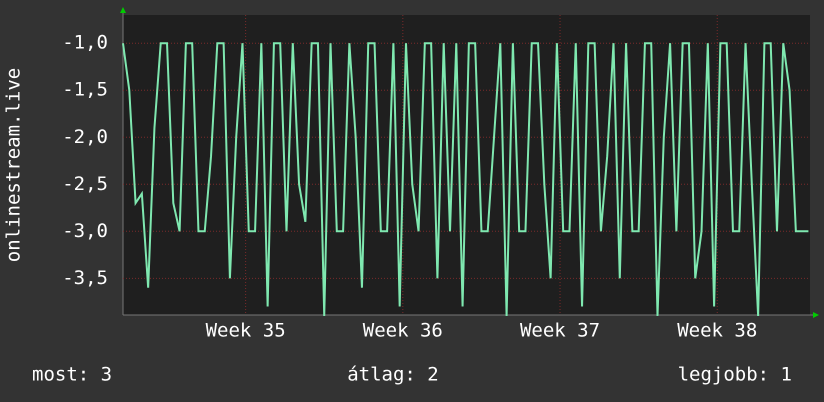  I want to click on y-tick-label: -3,0, so click(85, 231).